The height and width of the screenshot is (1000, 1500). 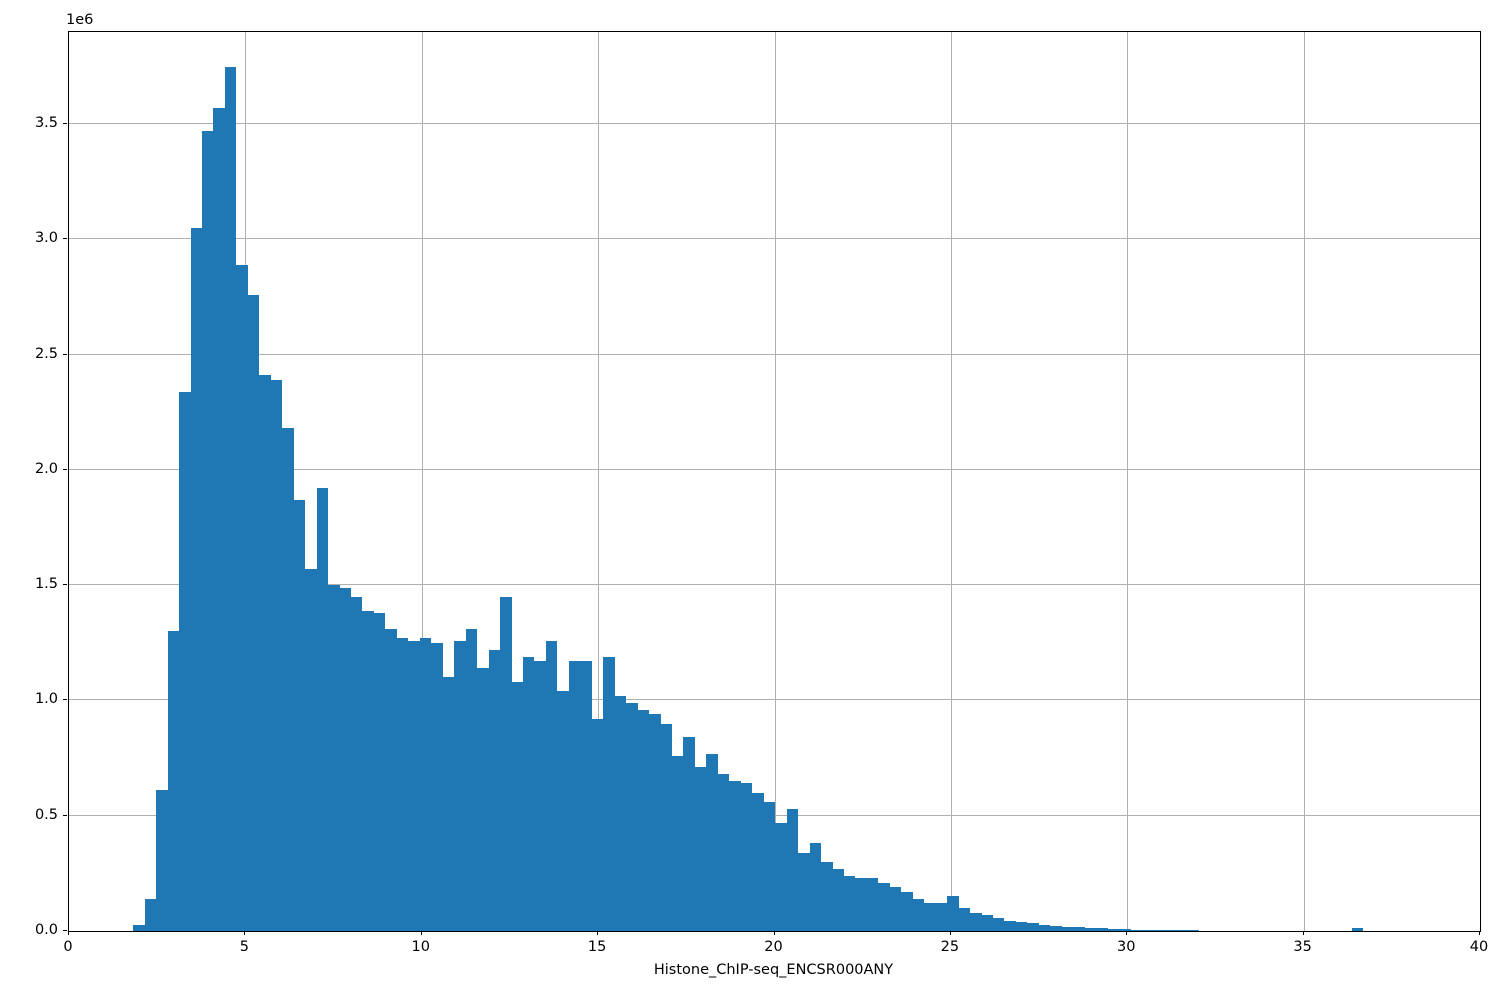 I want to click on x-tick-label: 15, so click(x=597, y=947).